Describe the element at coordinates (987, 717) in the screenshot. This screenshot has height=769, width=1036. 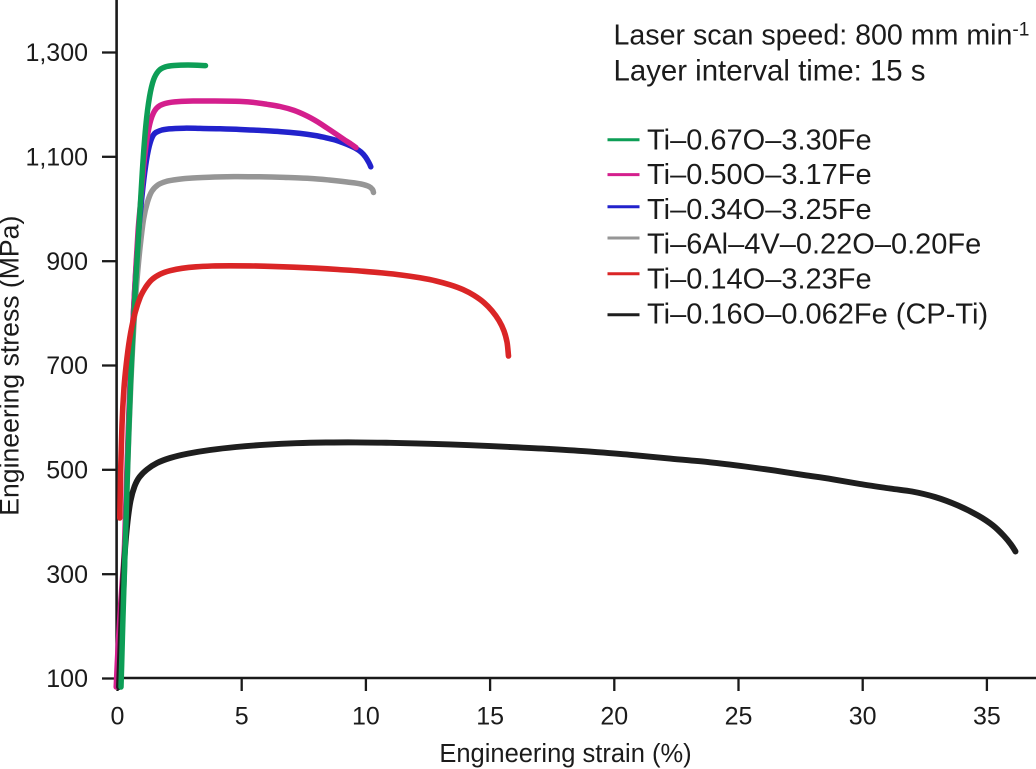
I see `svg-text: 35` at that location.